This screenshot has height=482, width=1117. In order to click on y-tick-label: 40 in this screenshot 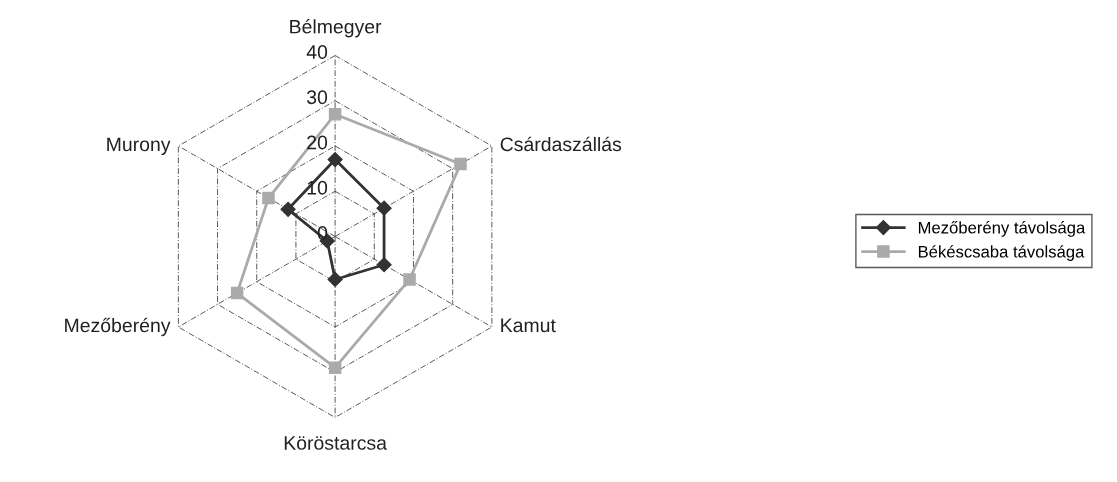, I will do `click(317, 52)`.